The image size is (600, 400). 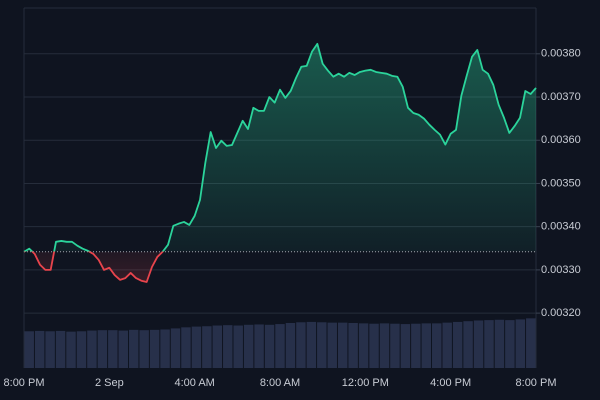 I want to click on y-tick-label: 0.00360, so click(x=561, y=140).